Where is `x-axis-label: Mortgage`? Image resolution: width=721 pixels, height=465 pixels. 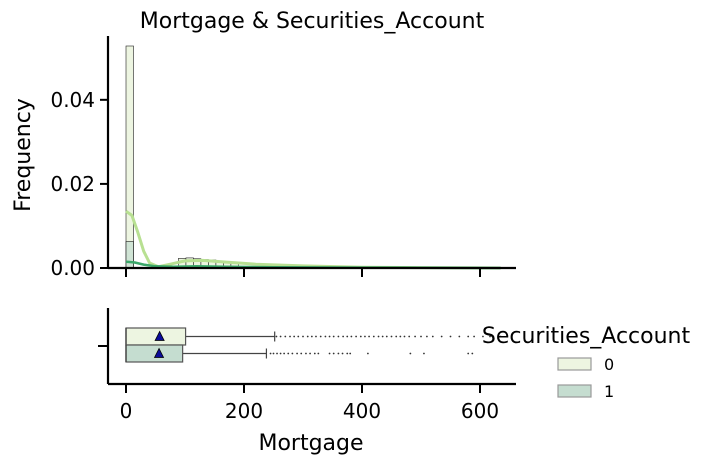 x-axis-label: Mortgage is located at coordinates (310, 443).